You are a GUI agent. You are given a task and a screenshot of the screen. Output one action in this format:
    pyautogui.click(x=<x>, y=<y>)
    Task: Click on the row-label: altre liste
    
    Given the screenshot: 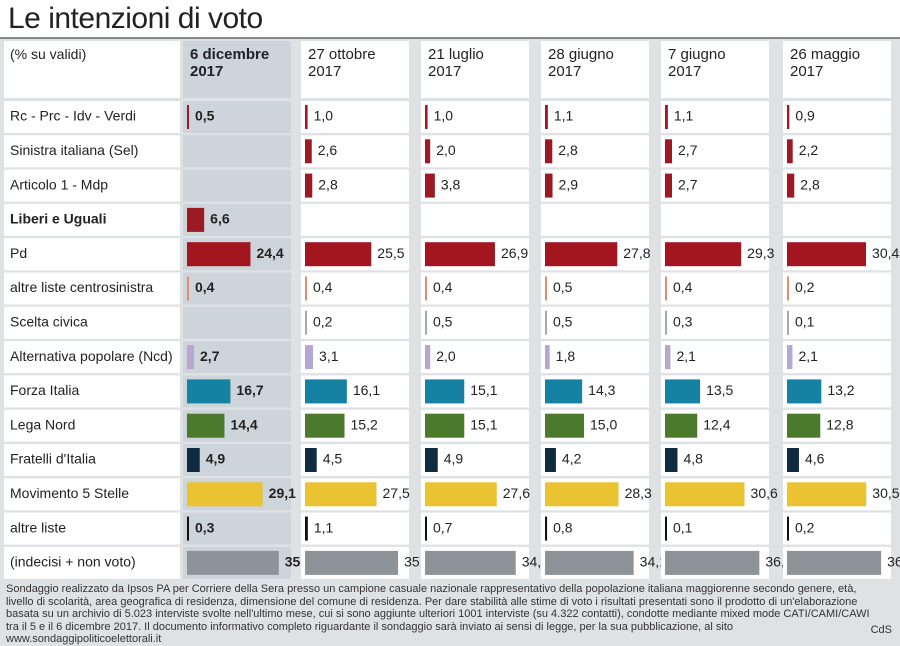 What is the action you would take?
    pyautogui.click(x=38, y=527)
    